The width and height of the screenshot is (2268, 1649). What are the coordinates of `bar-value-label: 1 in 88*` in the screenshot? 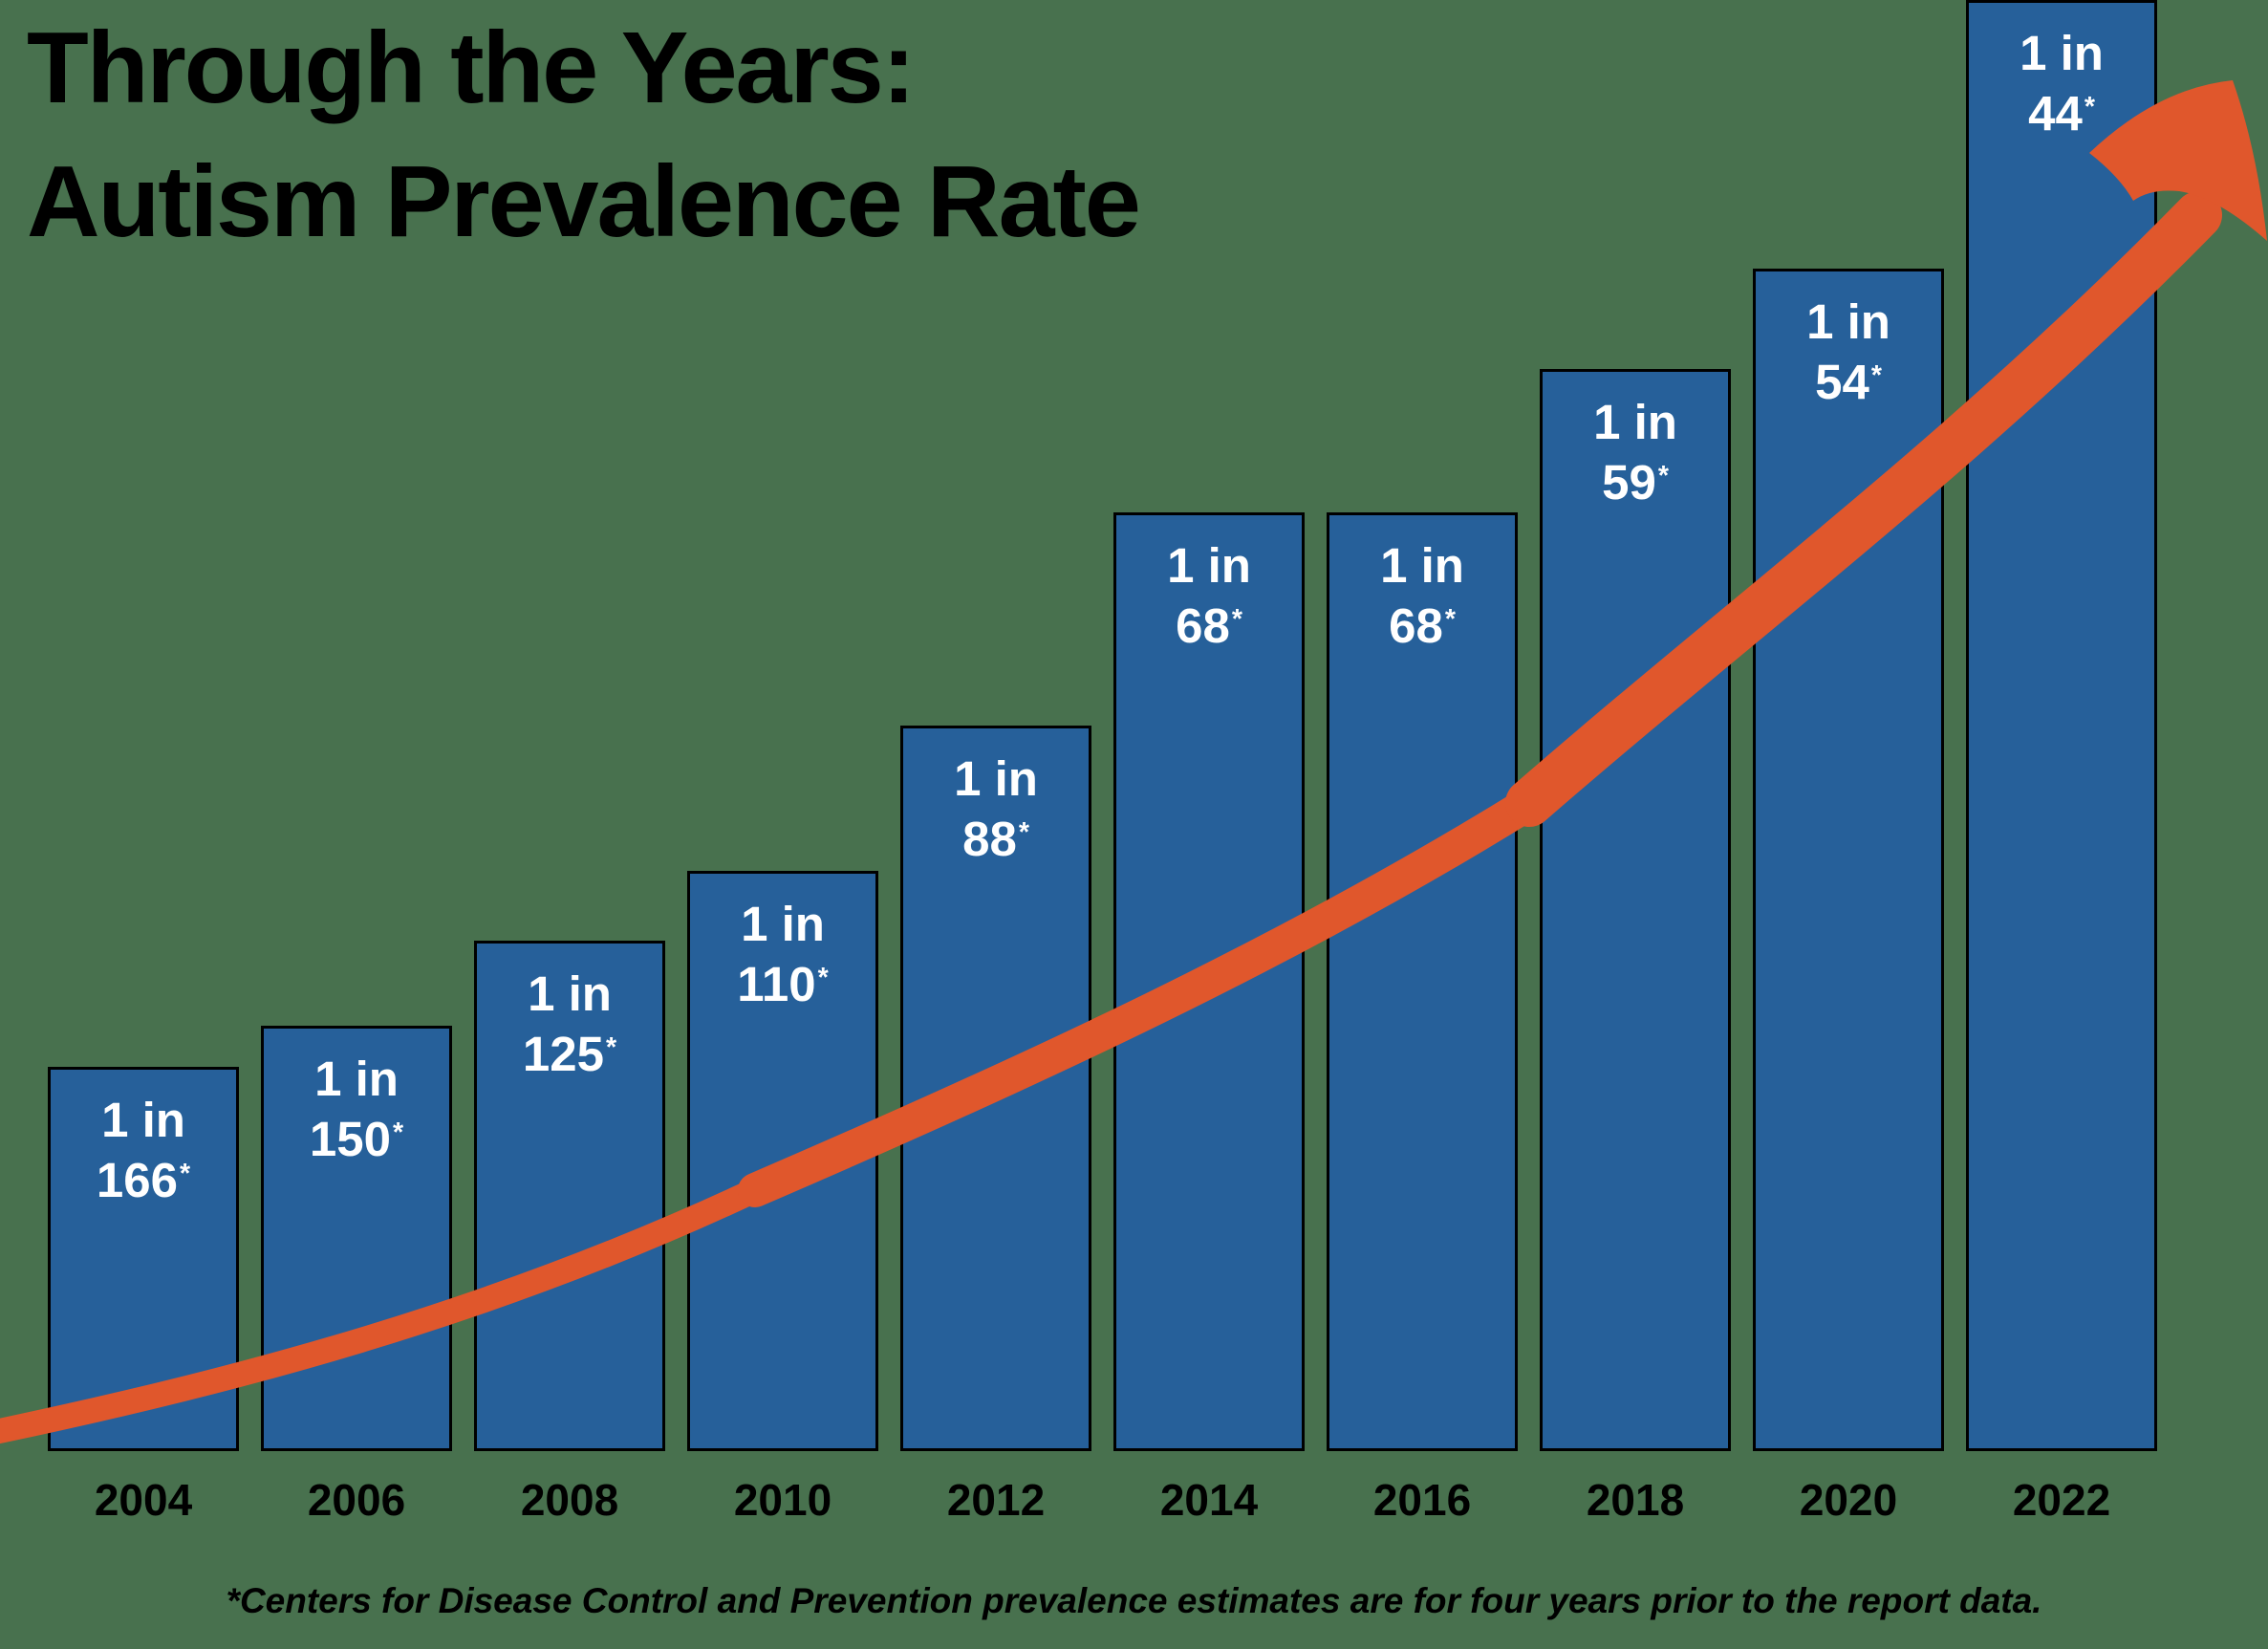 It's located at (996, 808).